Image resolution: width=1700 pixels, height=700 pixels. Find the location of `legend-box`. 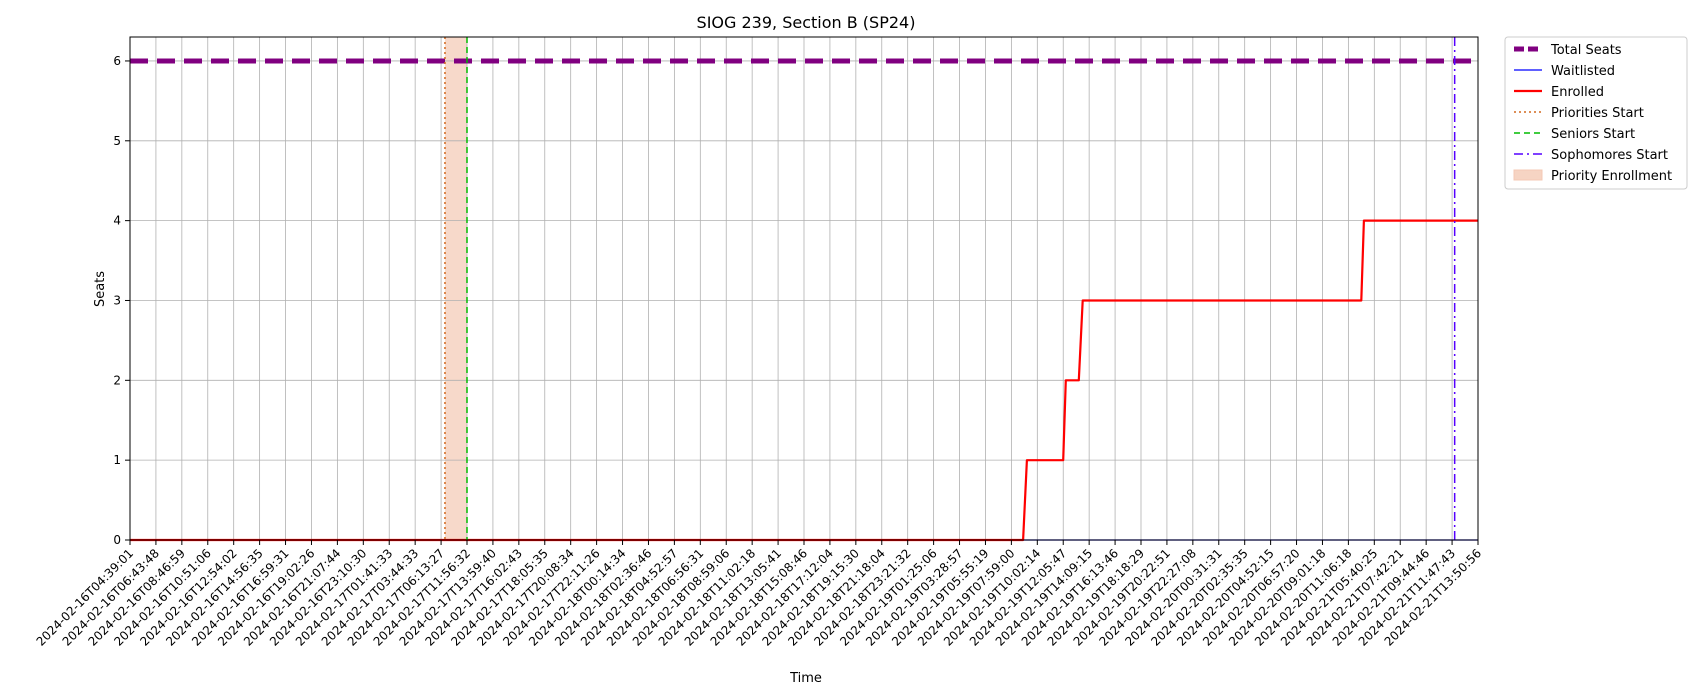

legend-box is located at coordinates (1596, 113).